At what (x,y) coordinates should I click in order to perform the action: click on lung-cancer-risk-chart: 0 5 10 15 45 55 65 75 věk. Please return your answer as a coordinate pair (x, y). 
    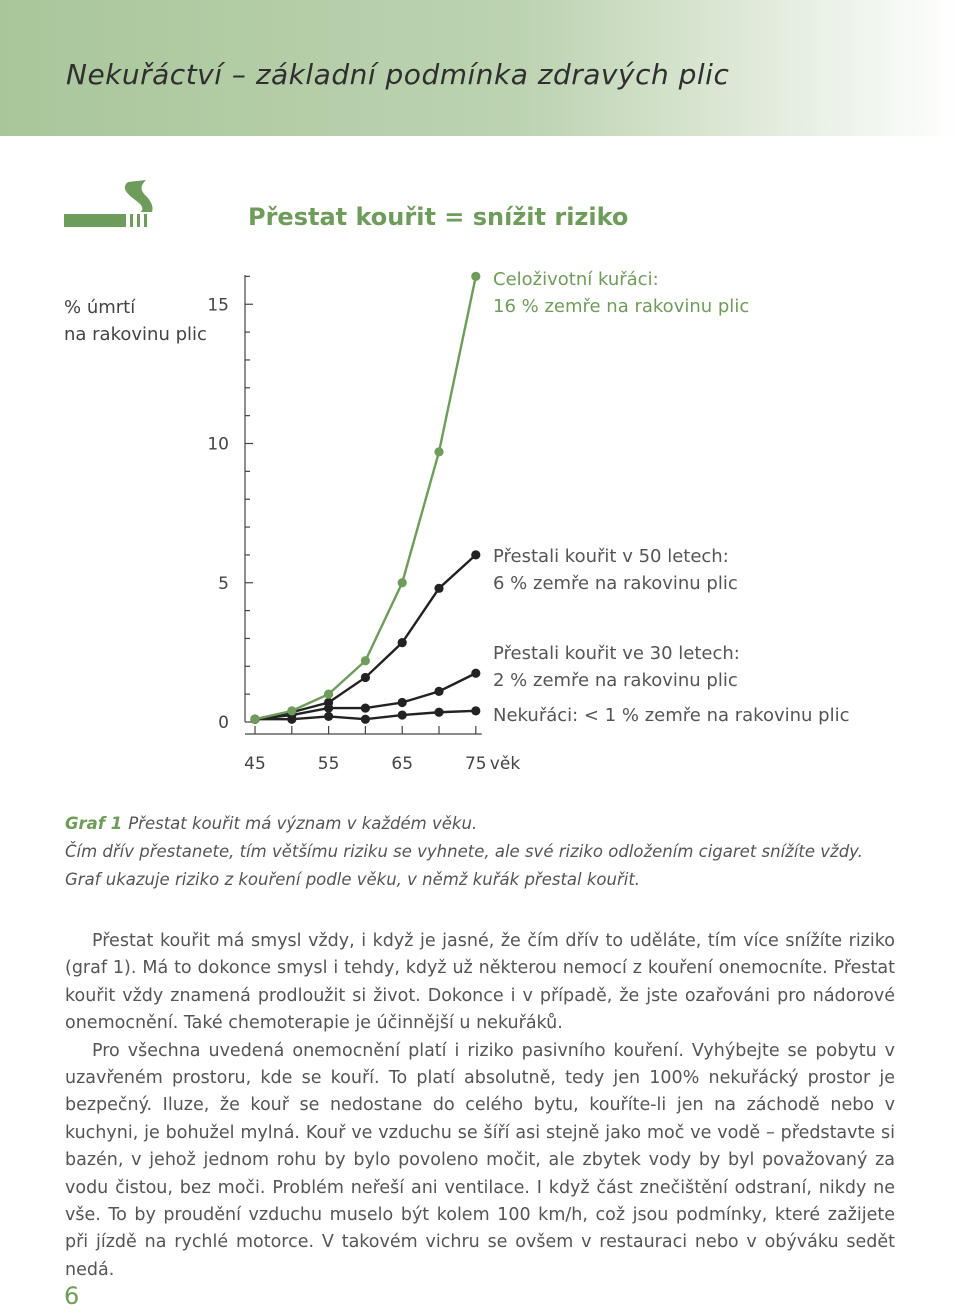
    Looking at the image, I should click on (364, 522).